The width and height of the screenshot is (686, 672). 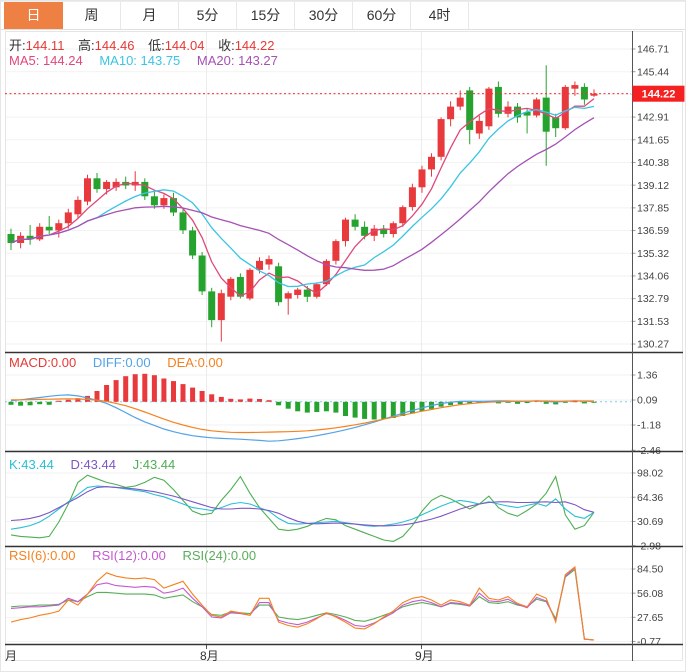 What do you see at coordinates (653, 118) in the screenshot?
I see `svg-text: 142.91` at bounding box center [653, 118].